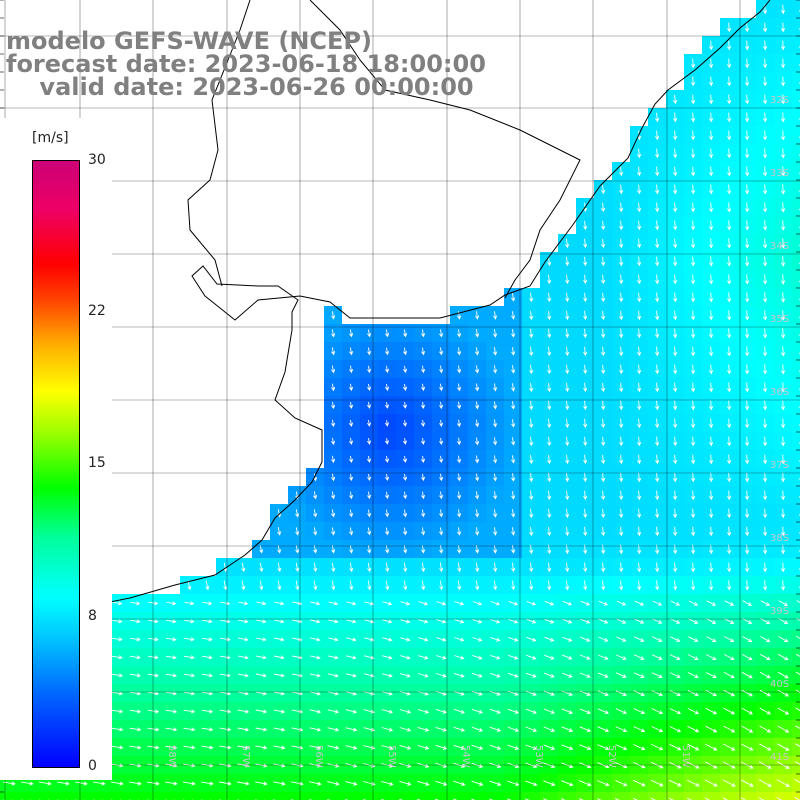 This screenshot has width=800, height=800. Describe the element at coordinates (391, 756) in the screenshot. I see `longitude-label: 55W` at that location.